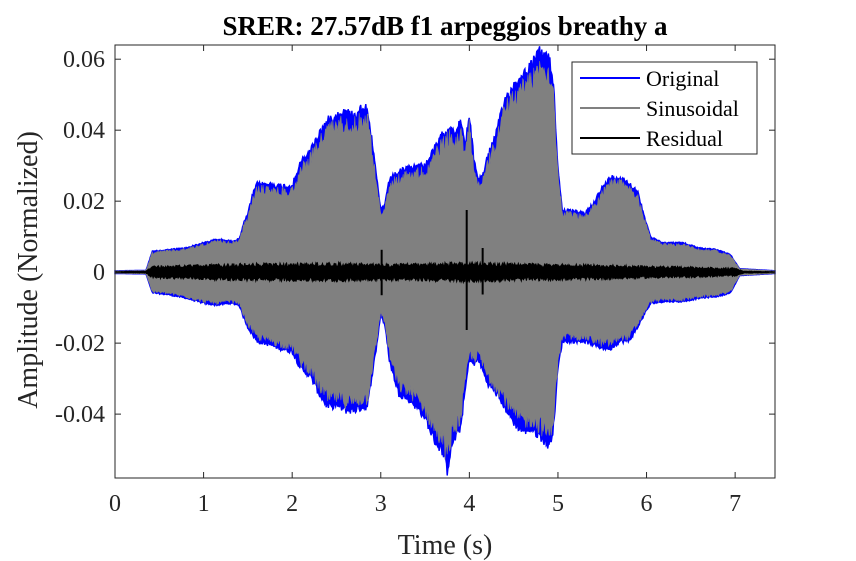 This screenshot has height=561, width=856. I want to click on x-tick-label: 2, so click(292, 504).